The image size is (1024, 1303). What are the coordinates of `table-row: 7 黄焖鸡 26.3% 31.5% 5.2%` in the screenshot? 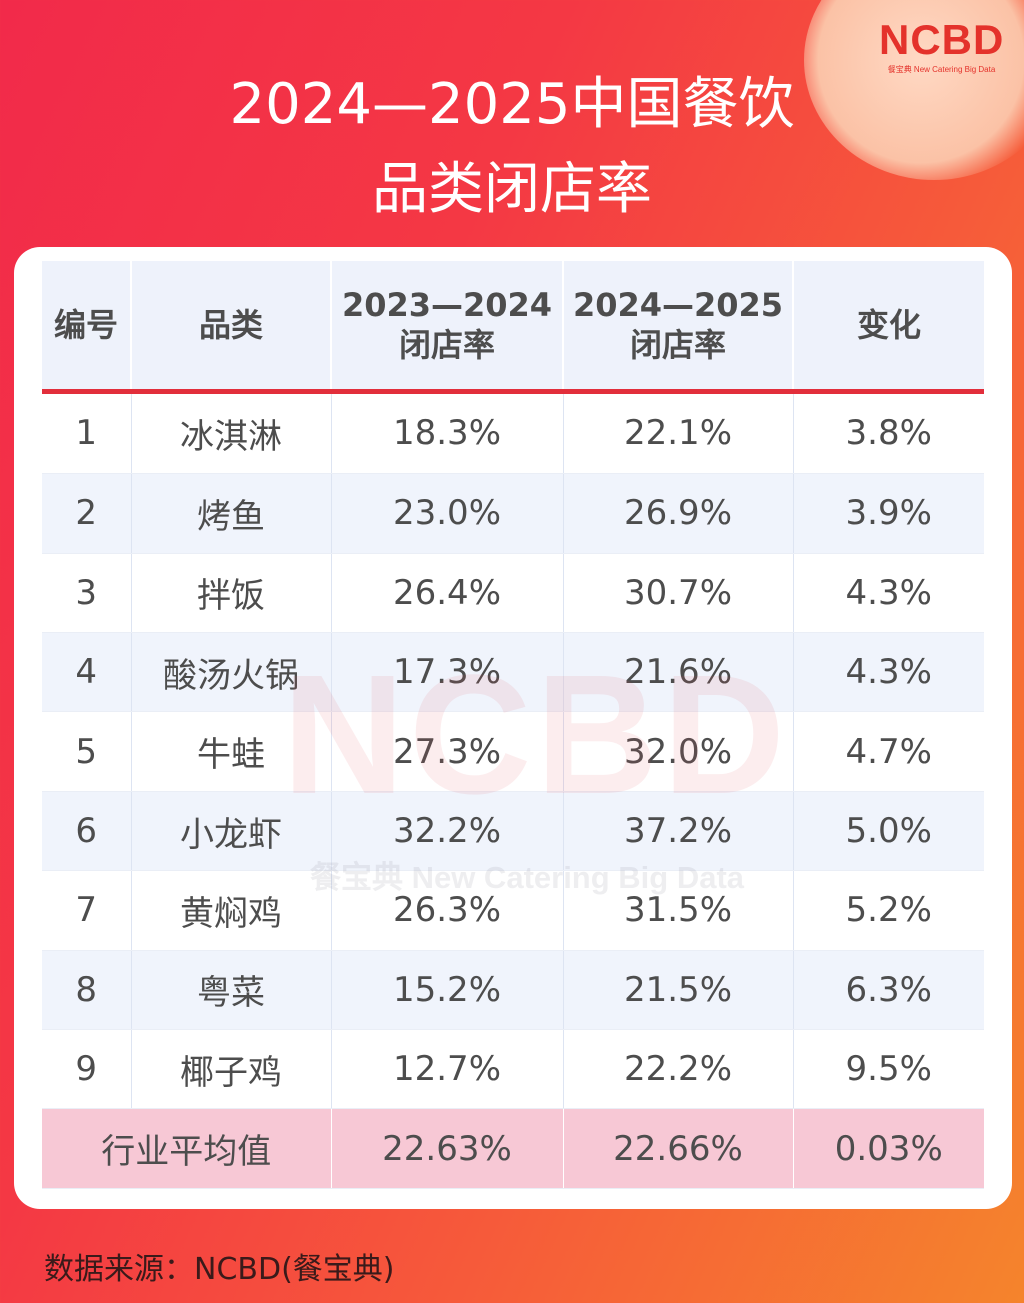 It's located at (513, 910).